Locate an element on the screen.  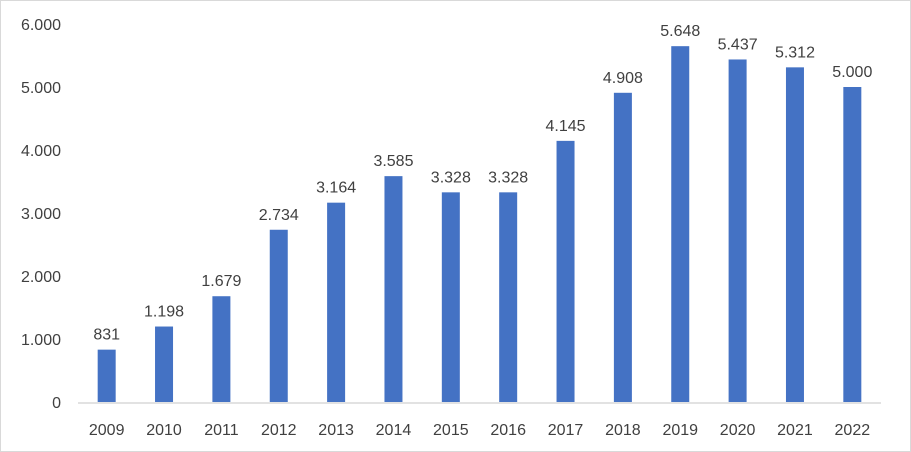
x-tick-label: 2022 is located at coordinates (853, 430).